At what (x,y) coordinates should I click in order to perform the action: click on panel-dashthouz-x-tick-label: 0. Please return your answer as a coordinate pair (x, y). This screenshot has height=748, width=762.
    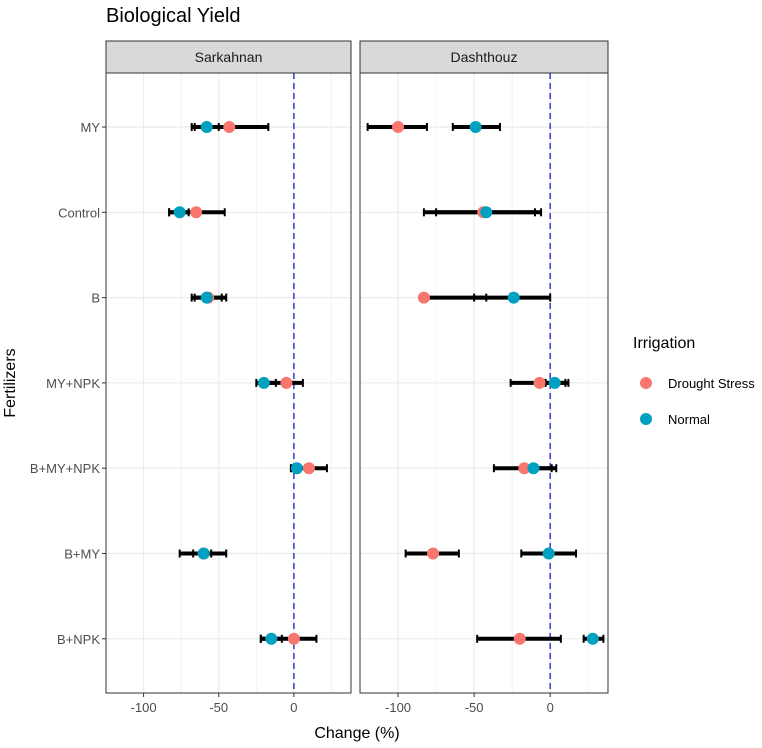
    Looking at the image, I should click on (550, 707).